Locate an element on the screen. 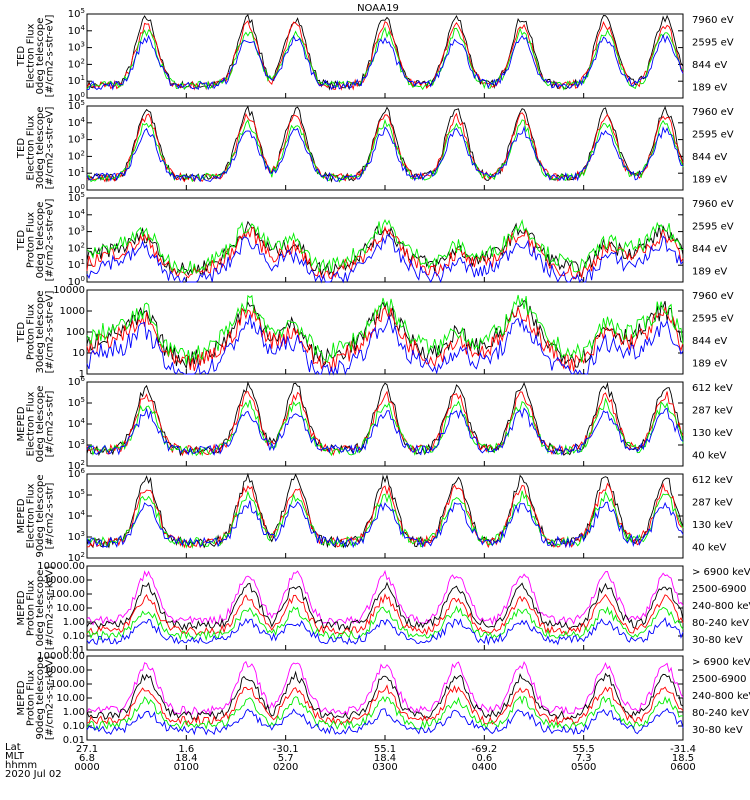  y-tick-label: 1.00 is located at coordinates (74, 622).